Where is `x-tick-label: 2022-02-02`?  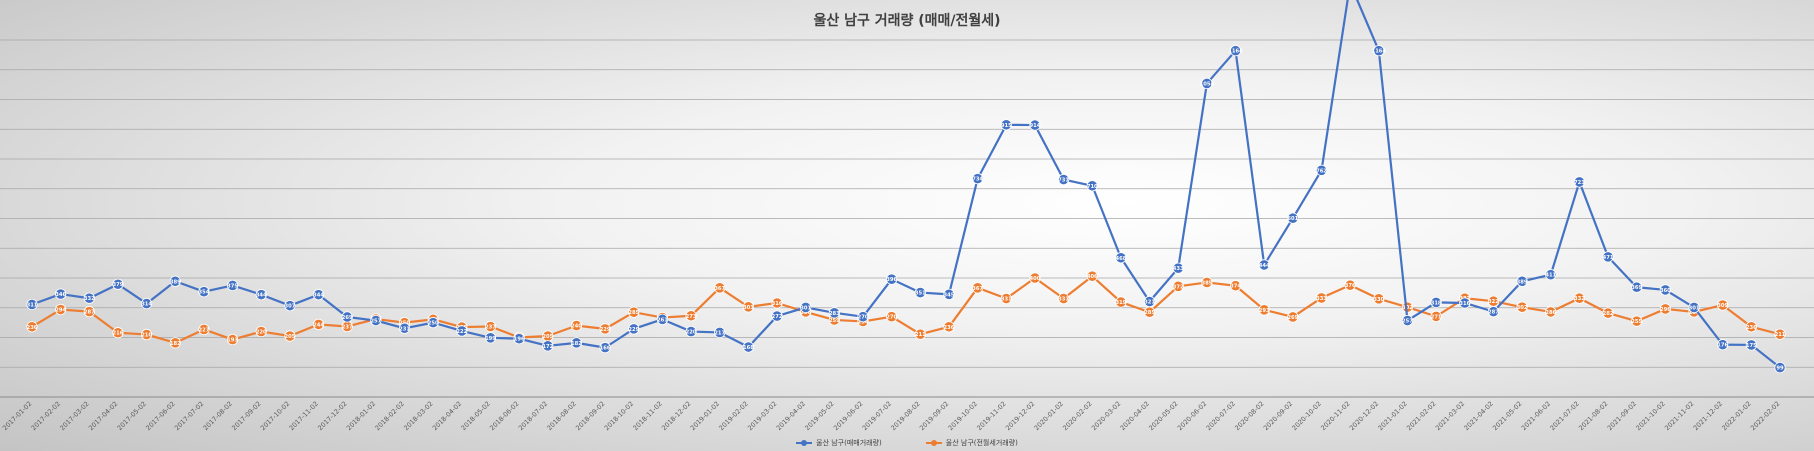
x-tick-label: 2022-02-02 is located at coordinates (1765, 416).